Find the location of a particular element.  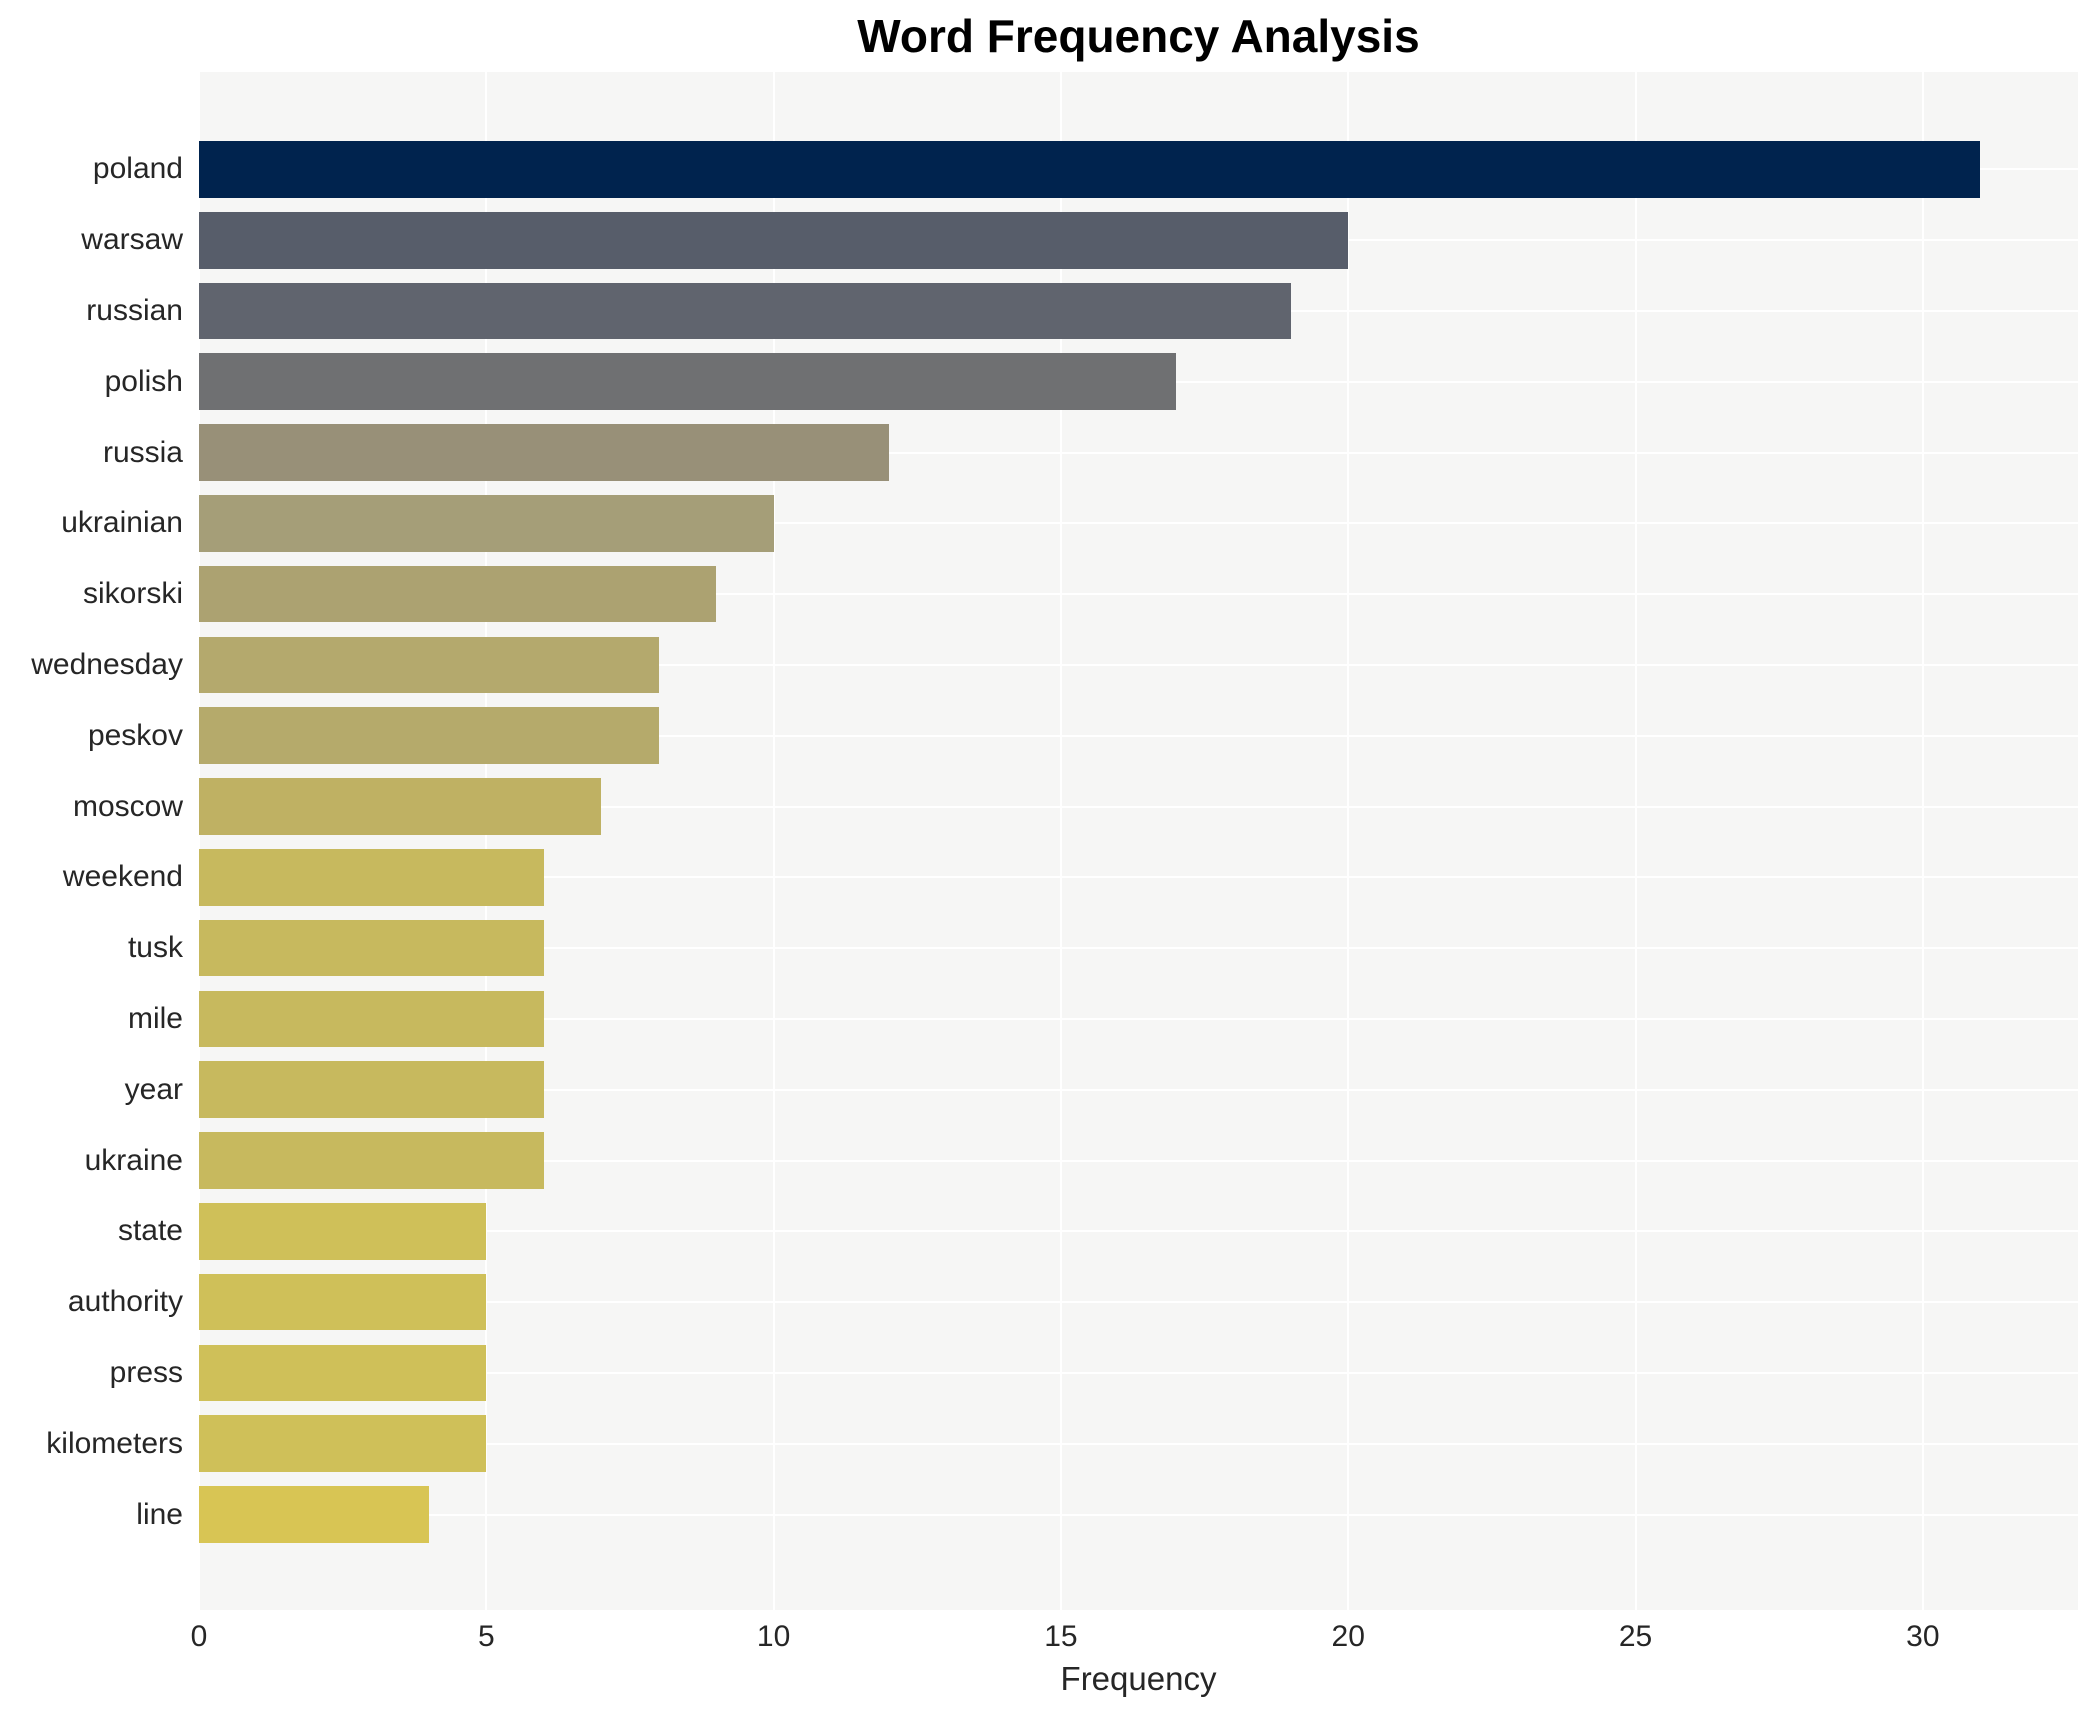

bar-line is located at coordinates (314, 1514).